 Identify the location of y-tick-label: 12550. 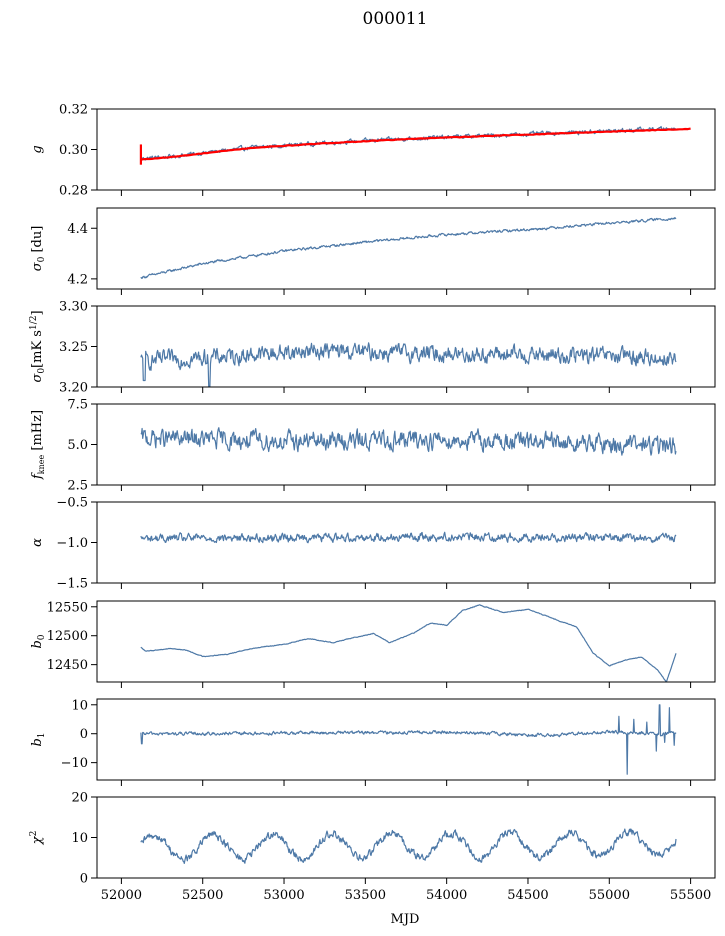
(67, 607).